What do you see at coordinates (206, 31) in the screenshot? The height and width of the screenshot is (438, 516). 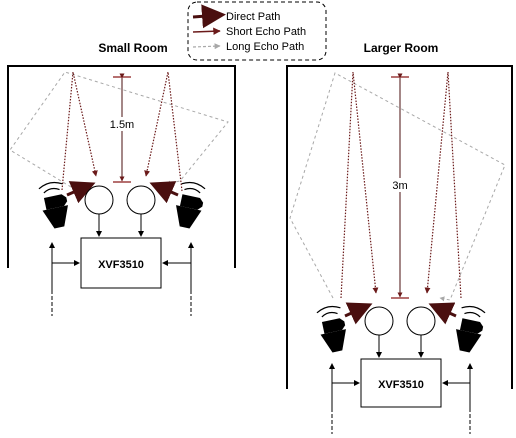 I see `short-echo-legend-icon` at bounding box center [206, 31].